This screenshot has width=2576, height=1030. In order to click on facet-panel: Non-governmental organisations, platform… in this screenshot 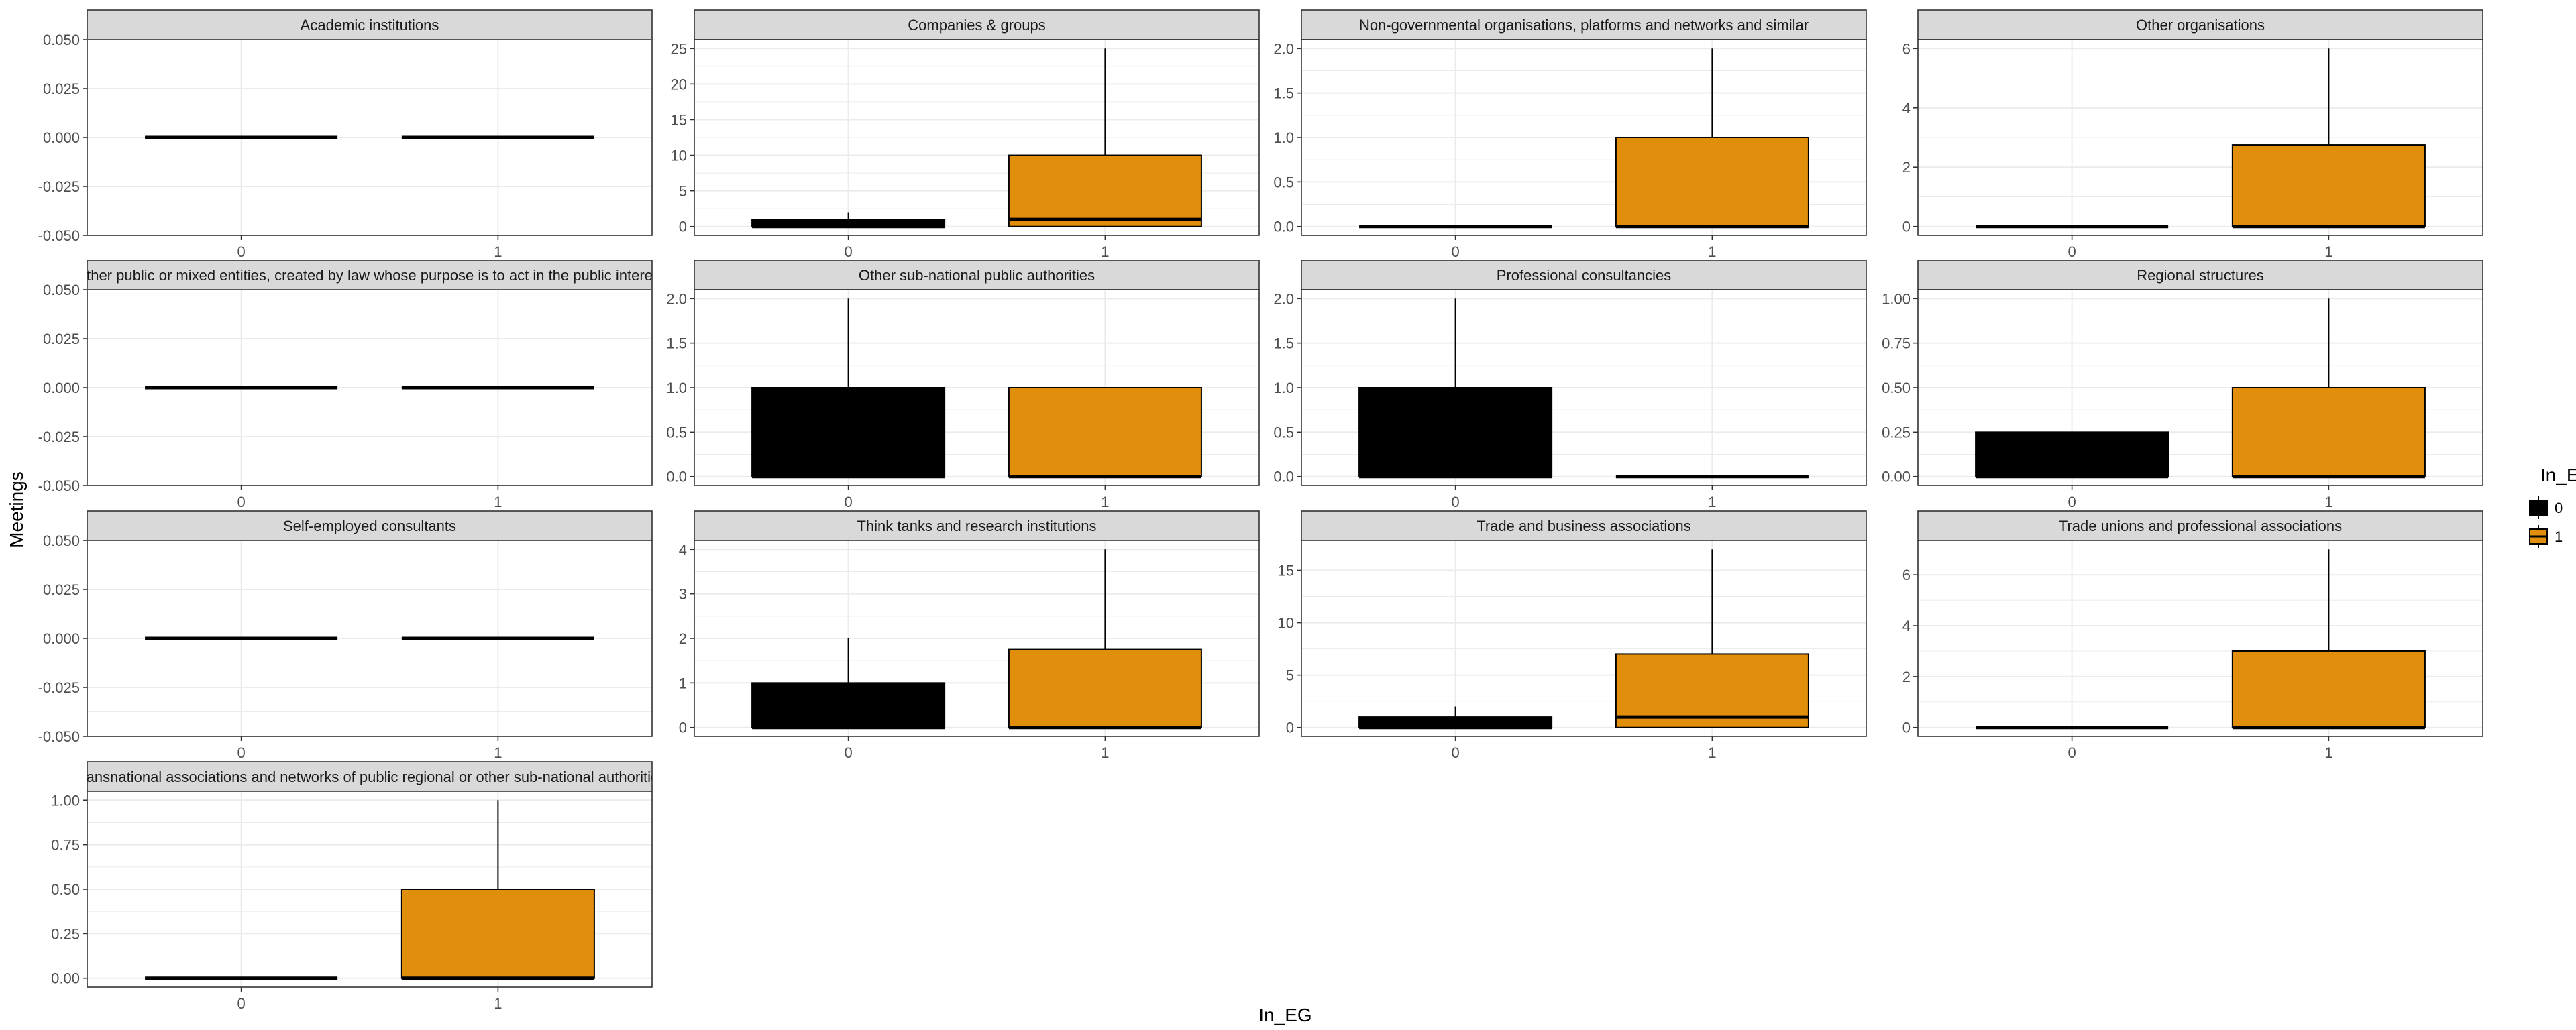, I will do `click(1570, 134)`.